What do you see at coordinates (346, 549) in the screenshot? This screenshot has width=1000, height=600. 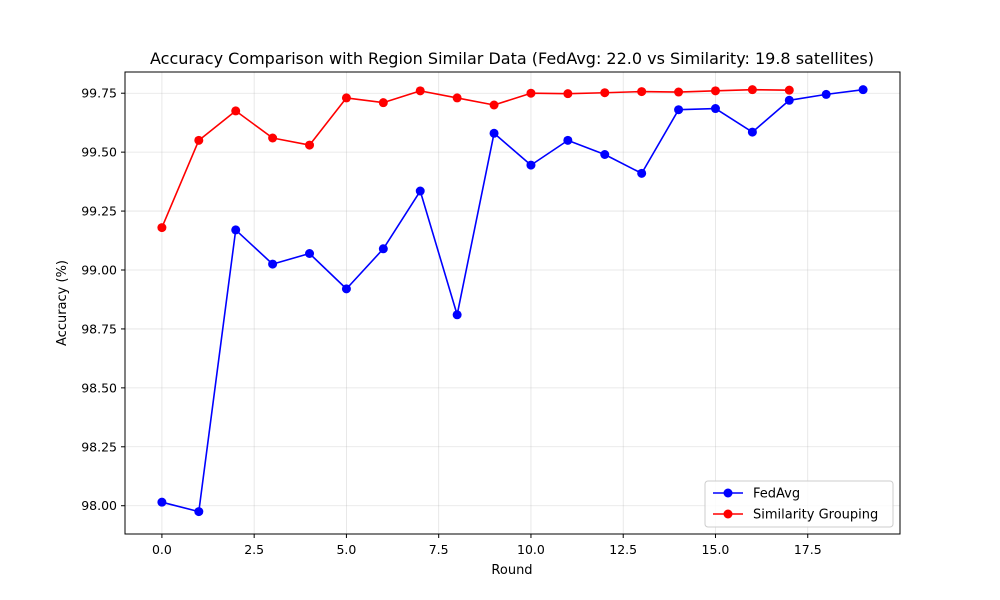 I see `x-tick-label: 5.0` at bounding box center [346, 549].